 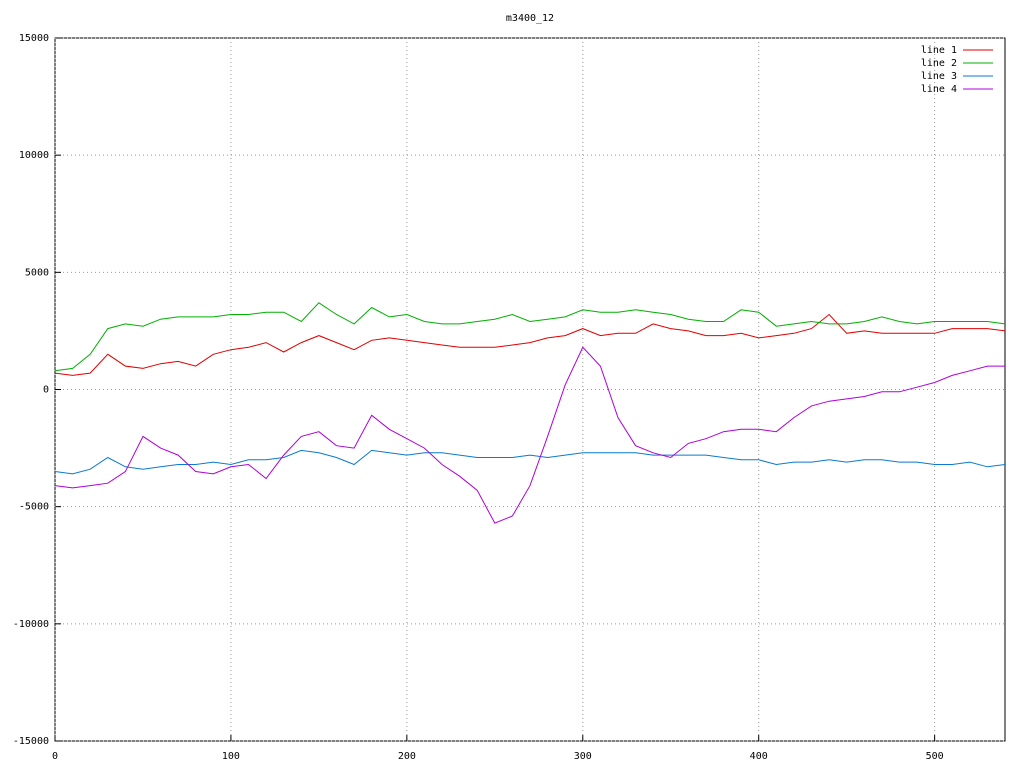 I want to click on chart-title: m3400_12, so click(x=530, y=18).